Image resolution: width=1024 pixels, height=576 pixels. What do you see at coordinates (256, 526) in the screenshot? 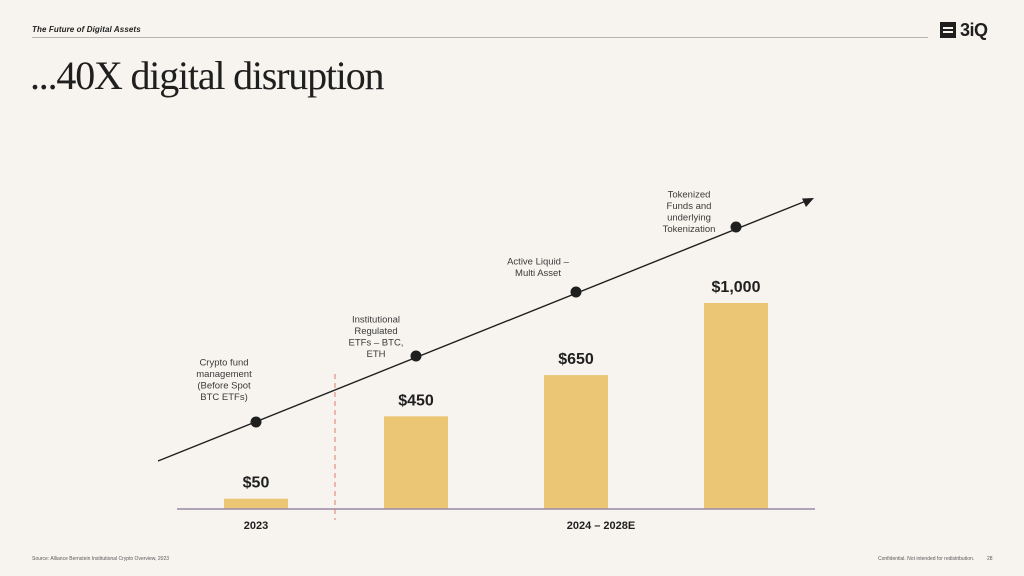
I see `x-axis-label-1: 2023` at bounding box center [256, 526].